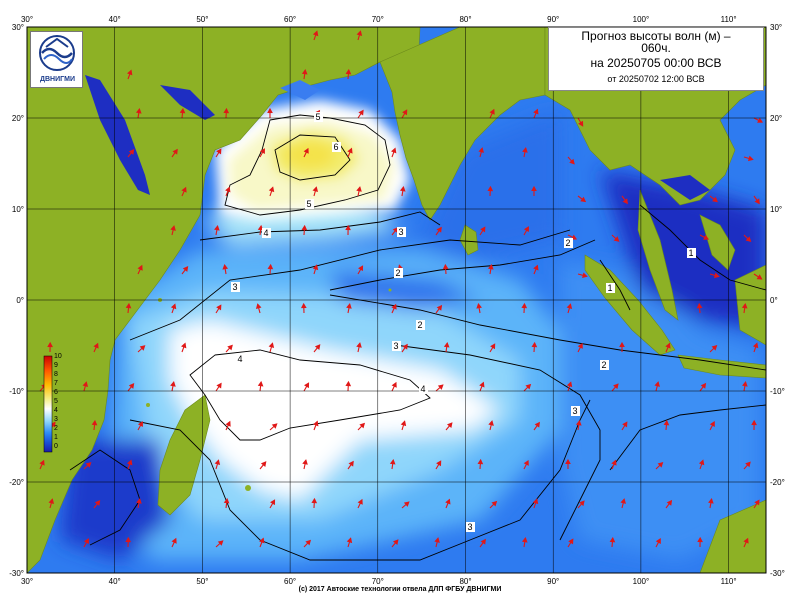 The height and width of the screenshot is (600, 800). Describe the element at coordinates (57, 53) in the screenshot. I see `wave-logo-icon` at that location.